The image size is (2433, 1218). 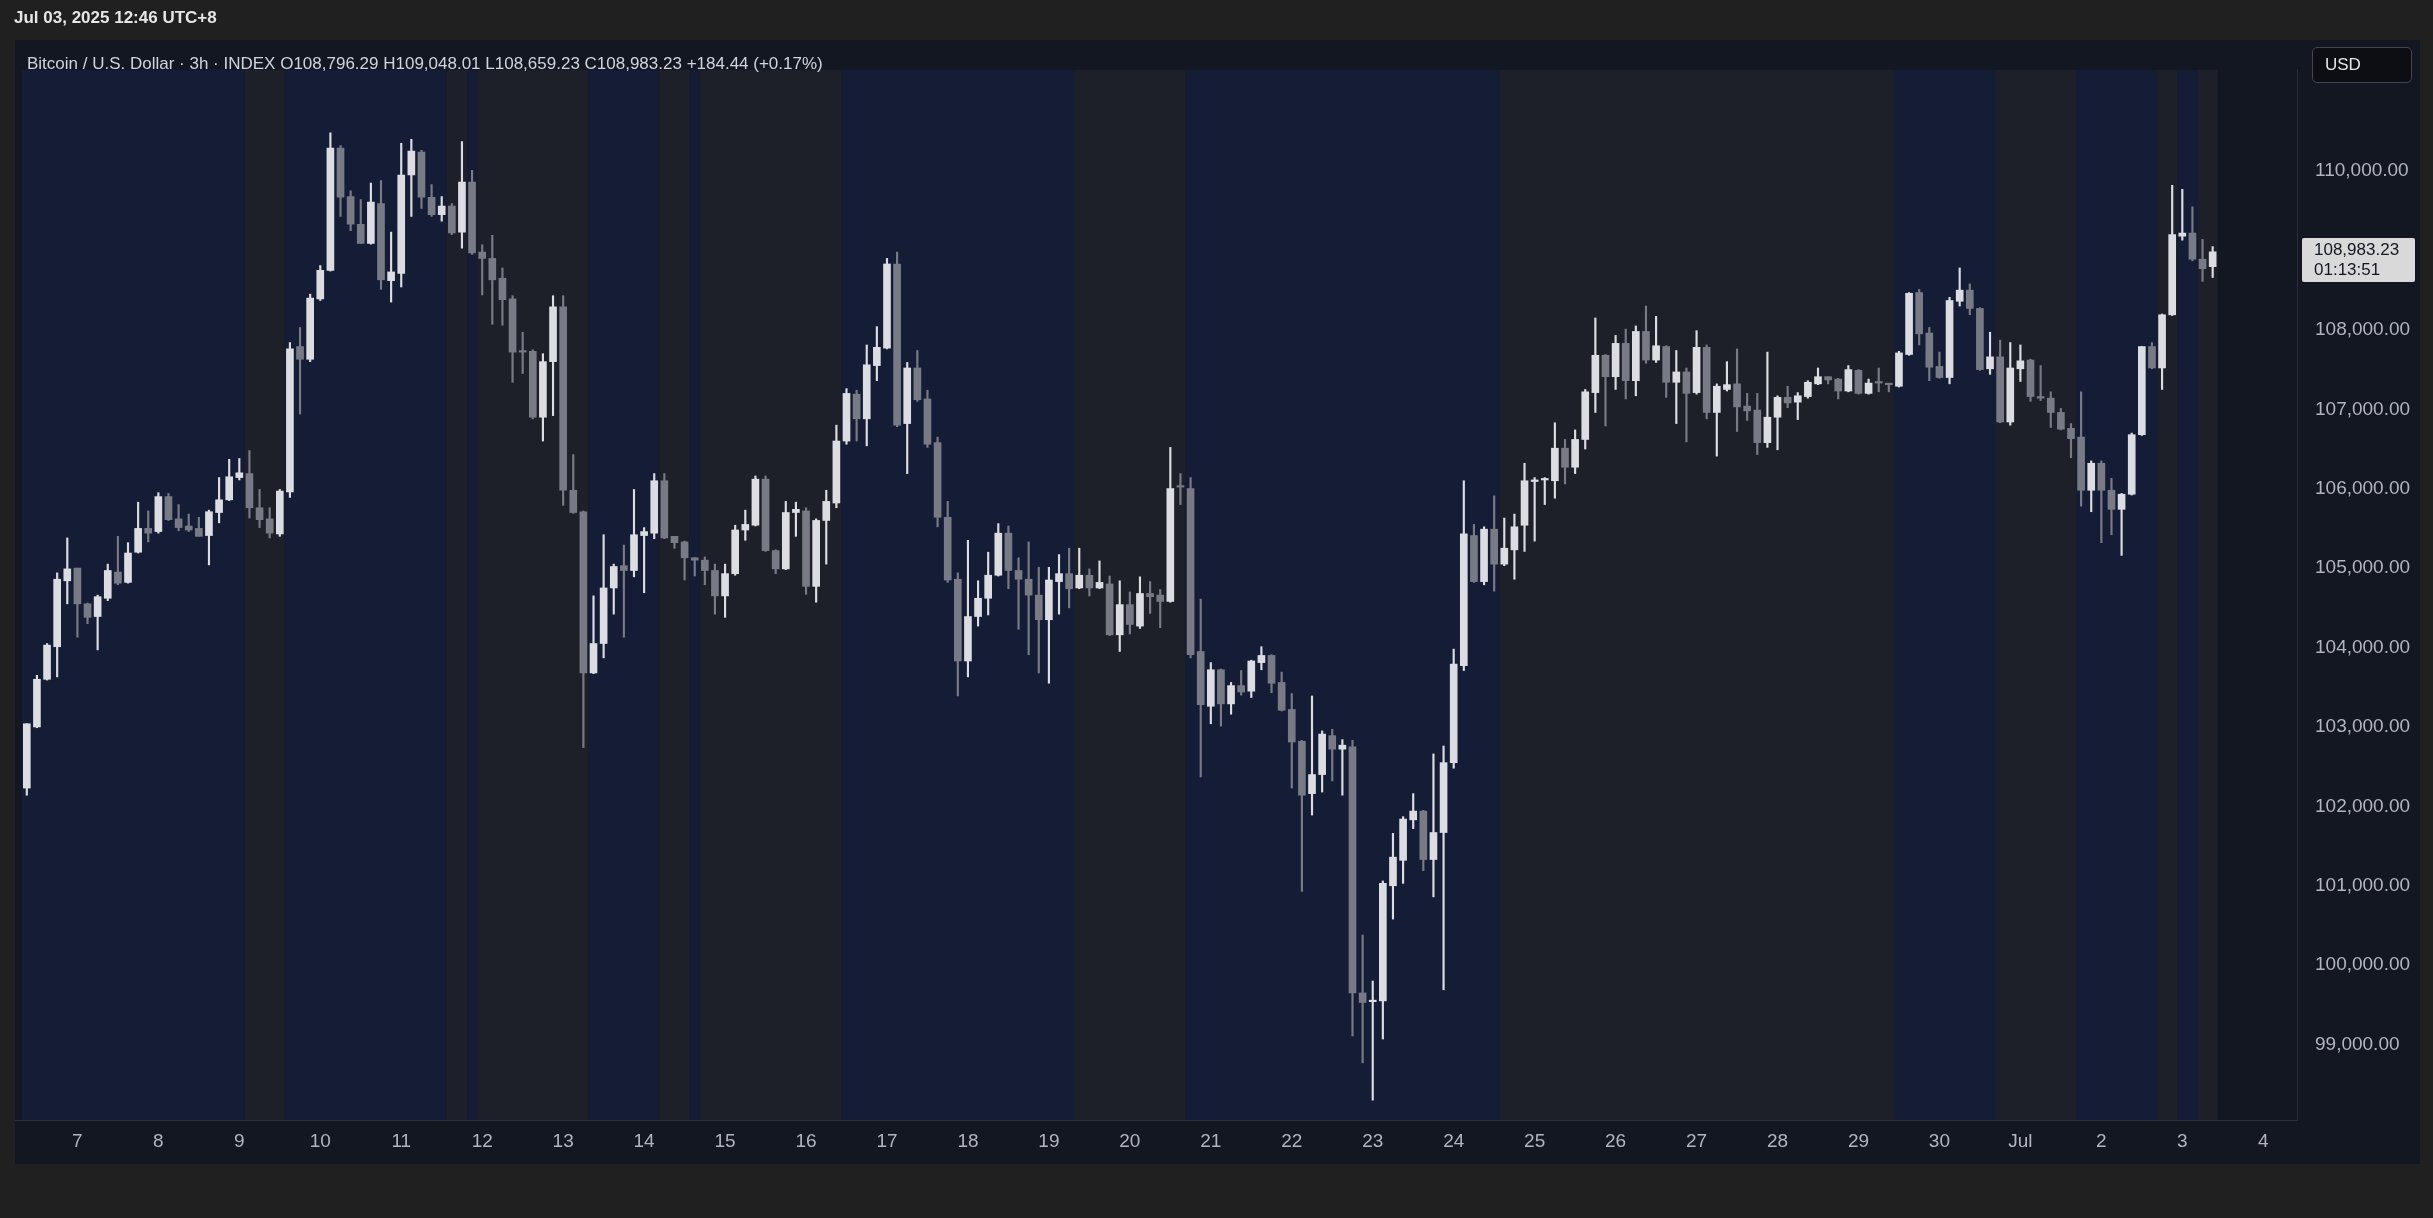 I want to click on x-tick-label: 26, so click(x=1616, y=1140).